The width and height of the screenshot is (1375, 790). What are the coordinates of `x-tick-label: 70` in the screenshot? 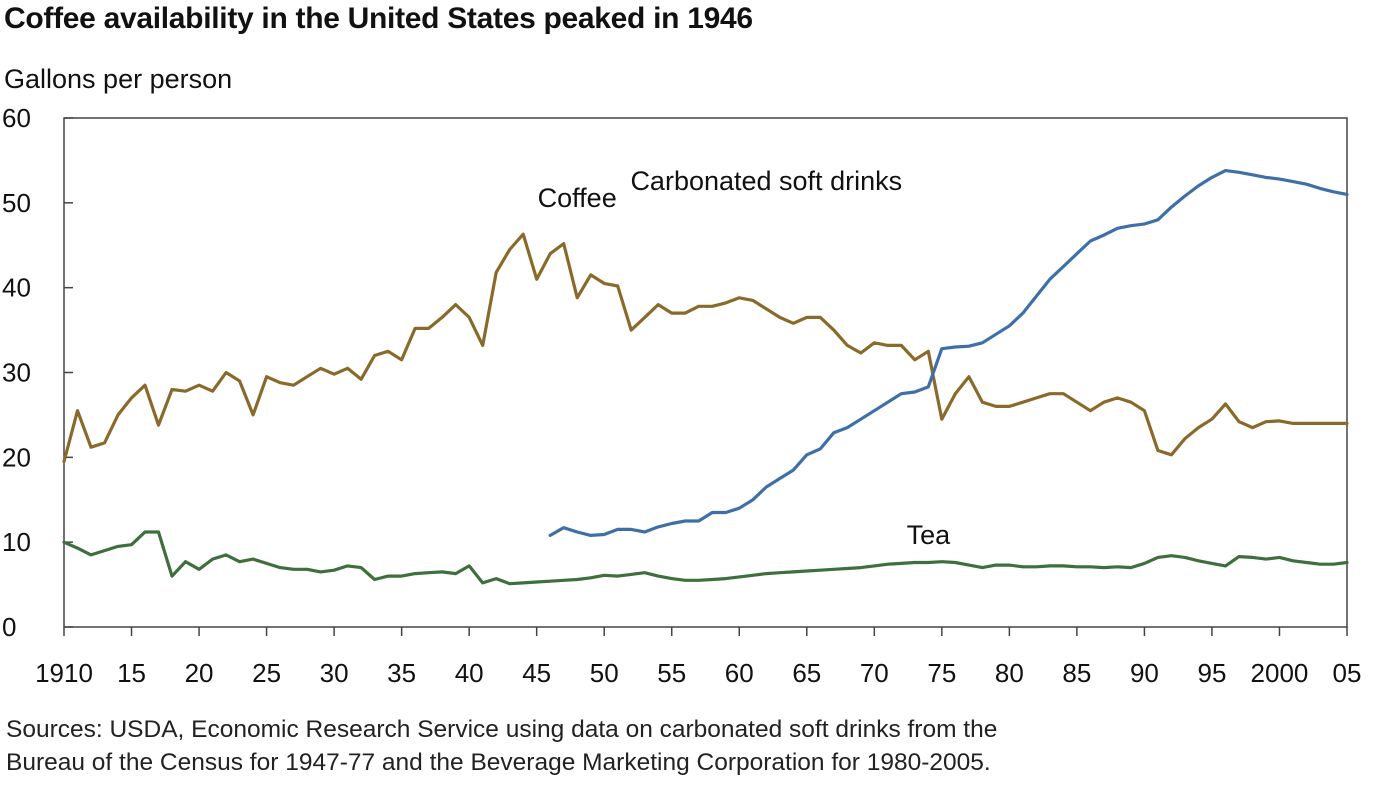 It's located at (874, 673).